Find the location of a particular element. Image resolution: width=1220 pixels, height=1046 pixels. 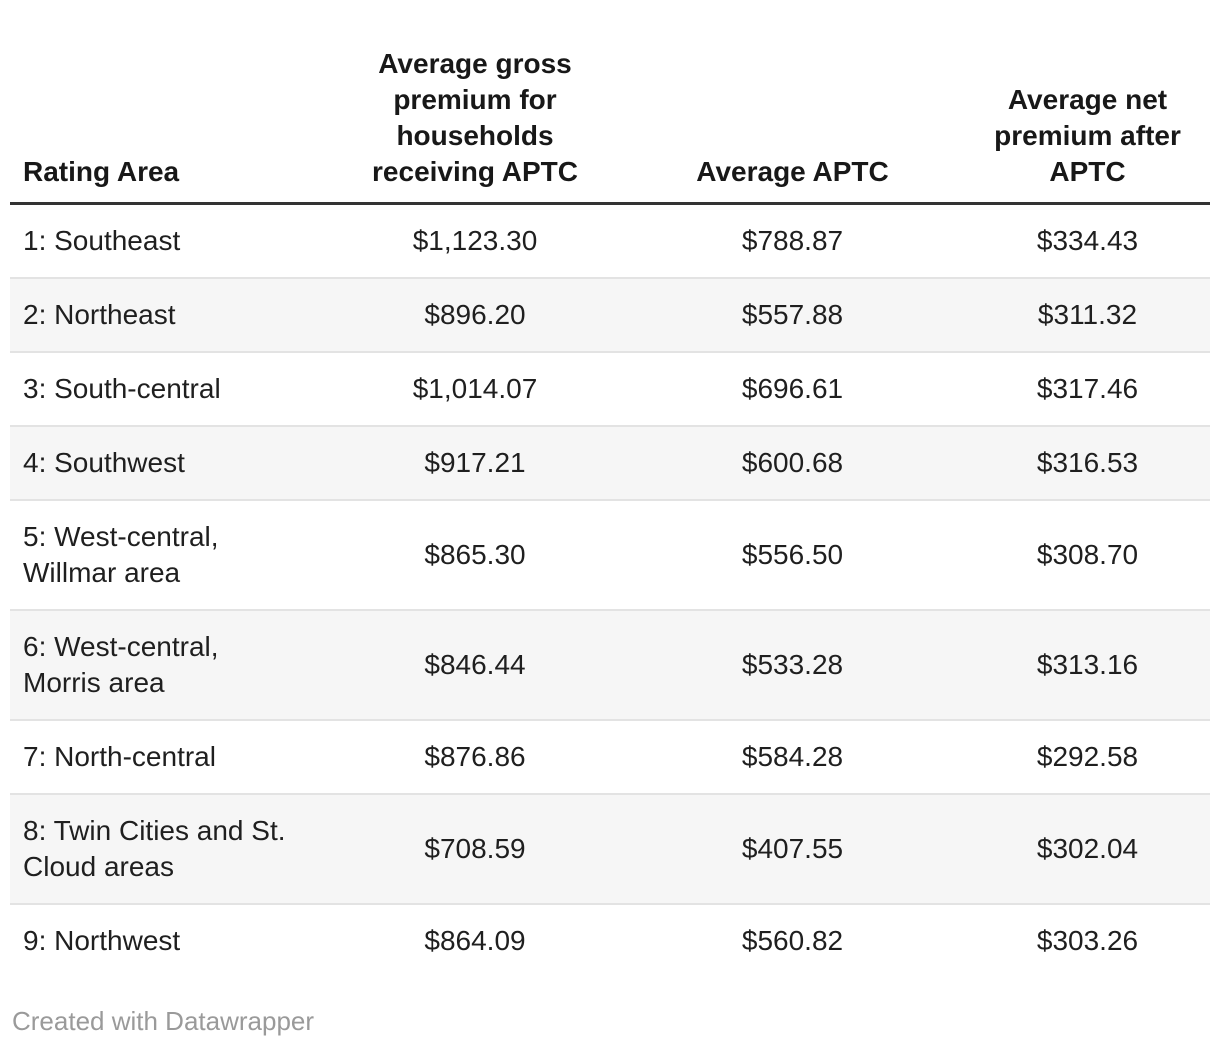

cell-rating-area: 7: North-central is located at coordinates (170, 756).